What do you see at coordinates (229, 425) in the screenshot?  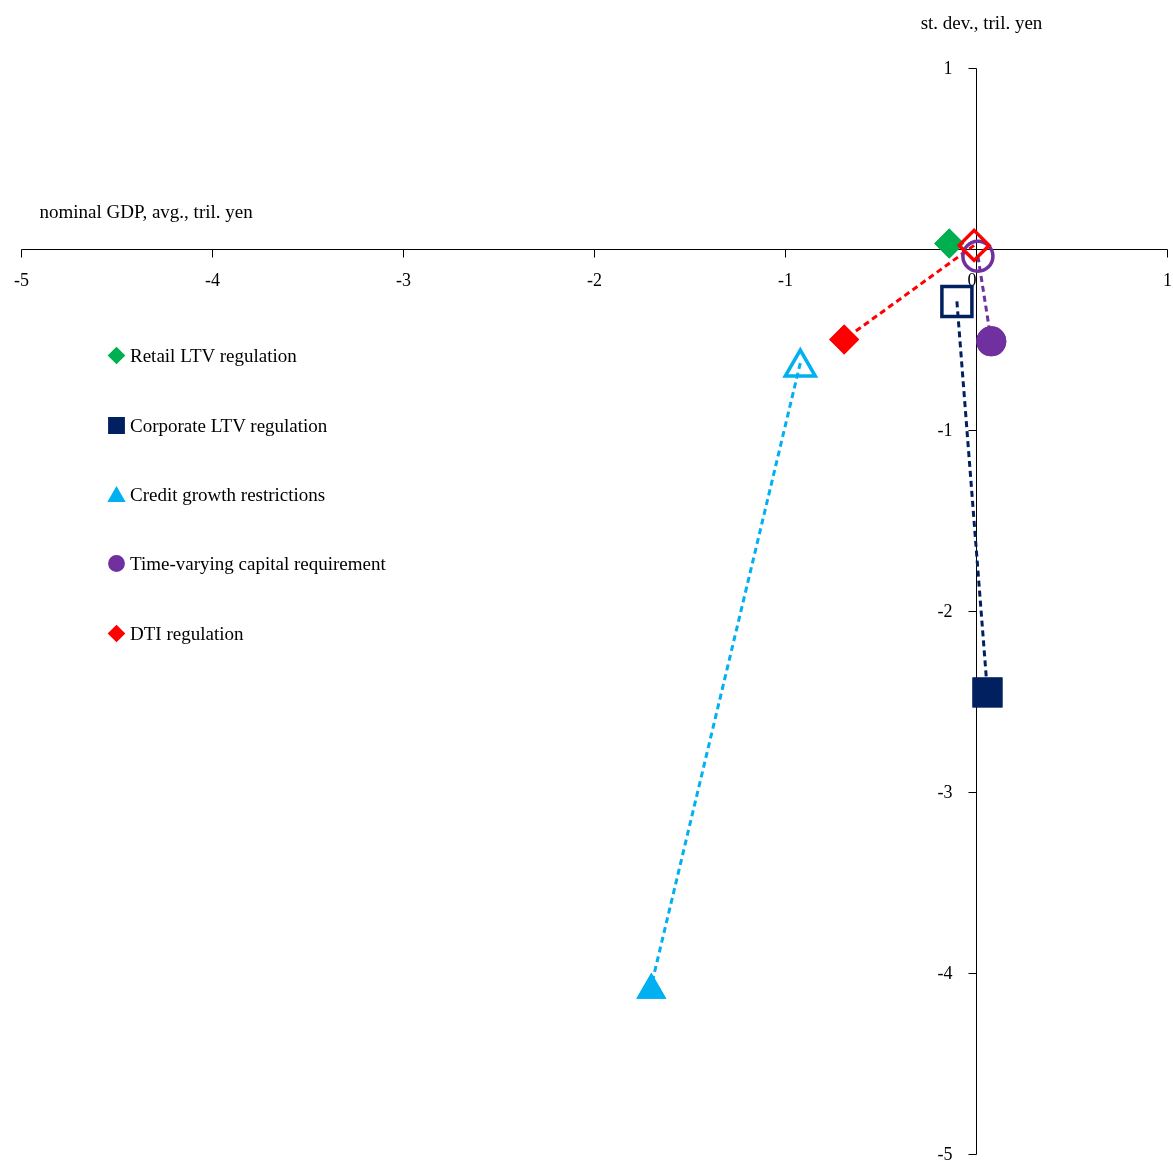 I see `legend-label: Corporate LTV regulation` at bounding box center [229, 425].